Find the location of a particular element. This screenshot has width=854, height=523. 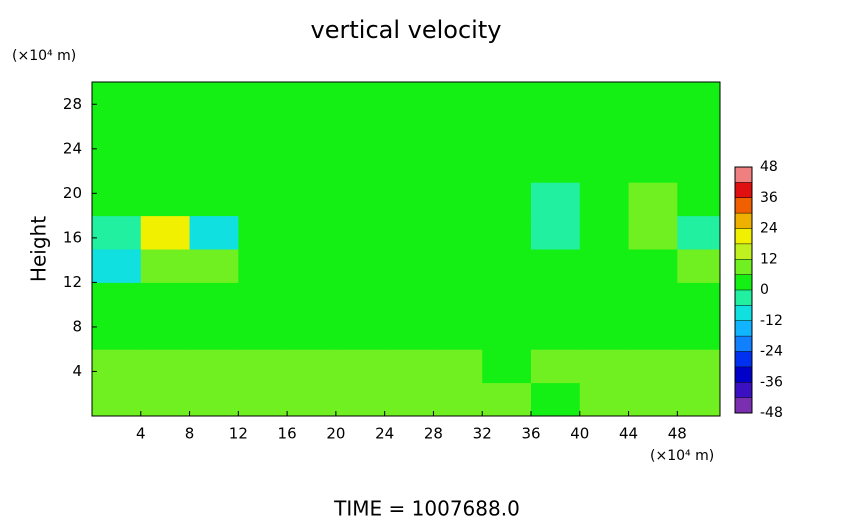

chart-title: vertical velocity is located at coordinates (406, 30).